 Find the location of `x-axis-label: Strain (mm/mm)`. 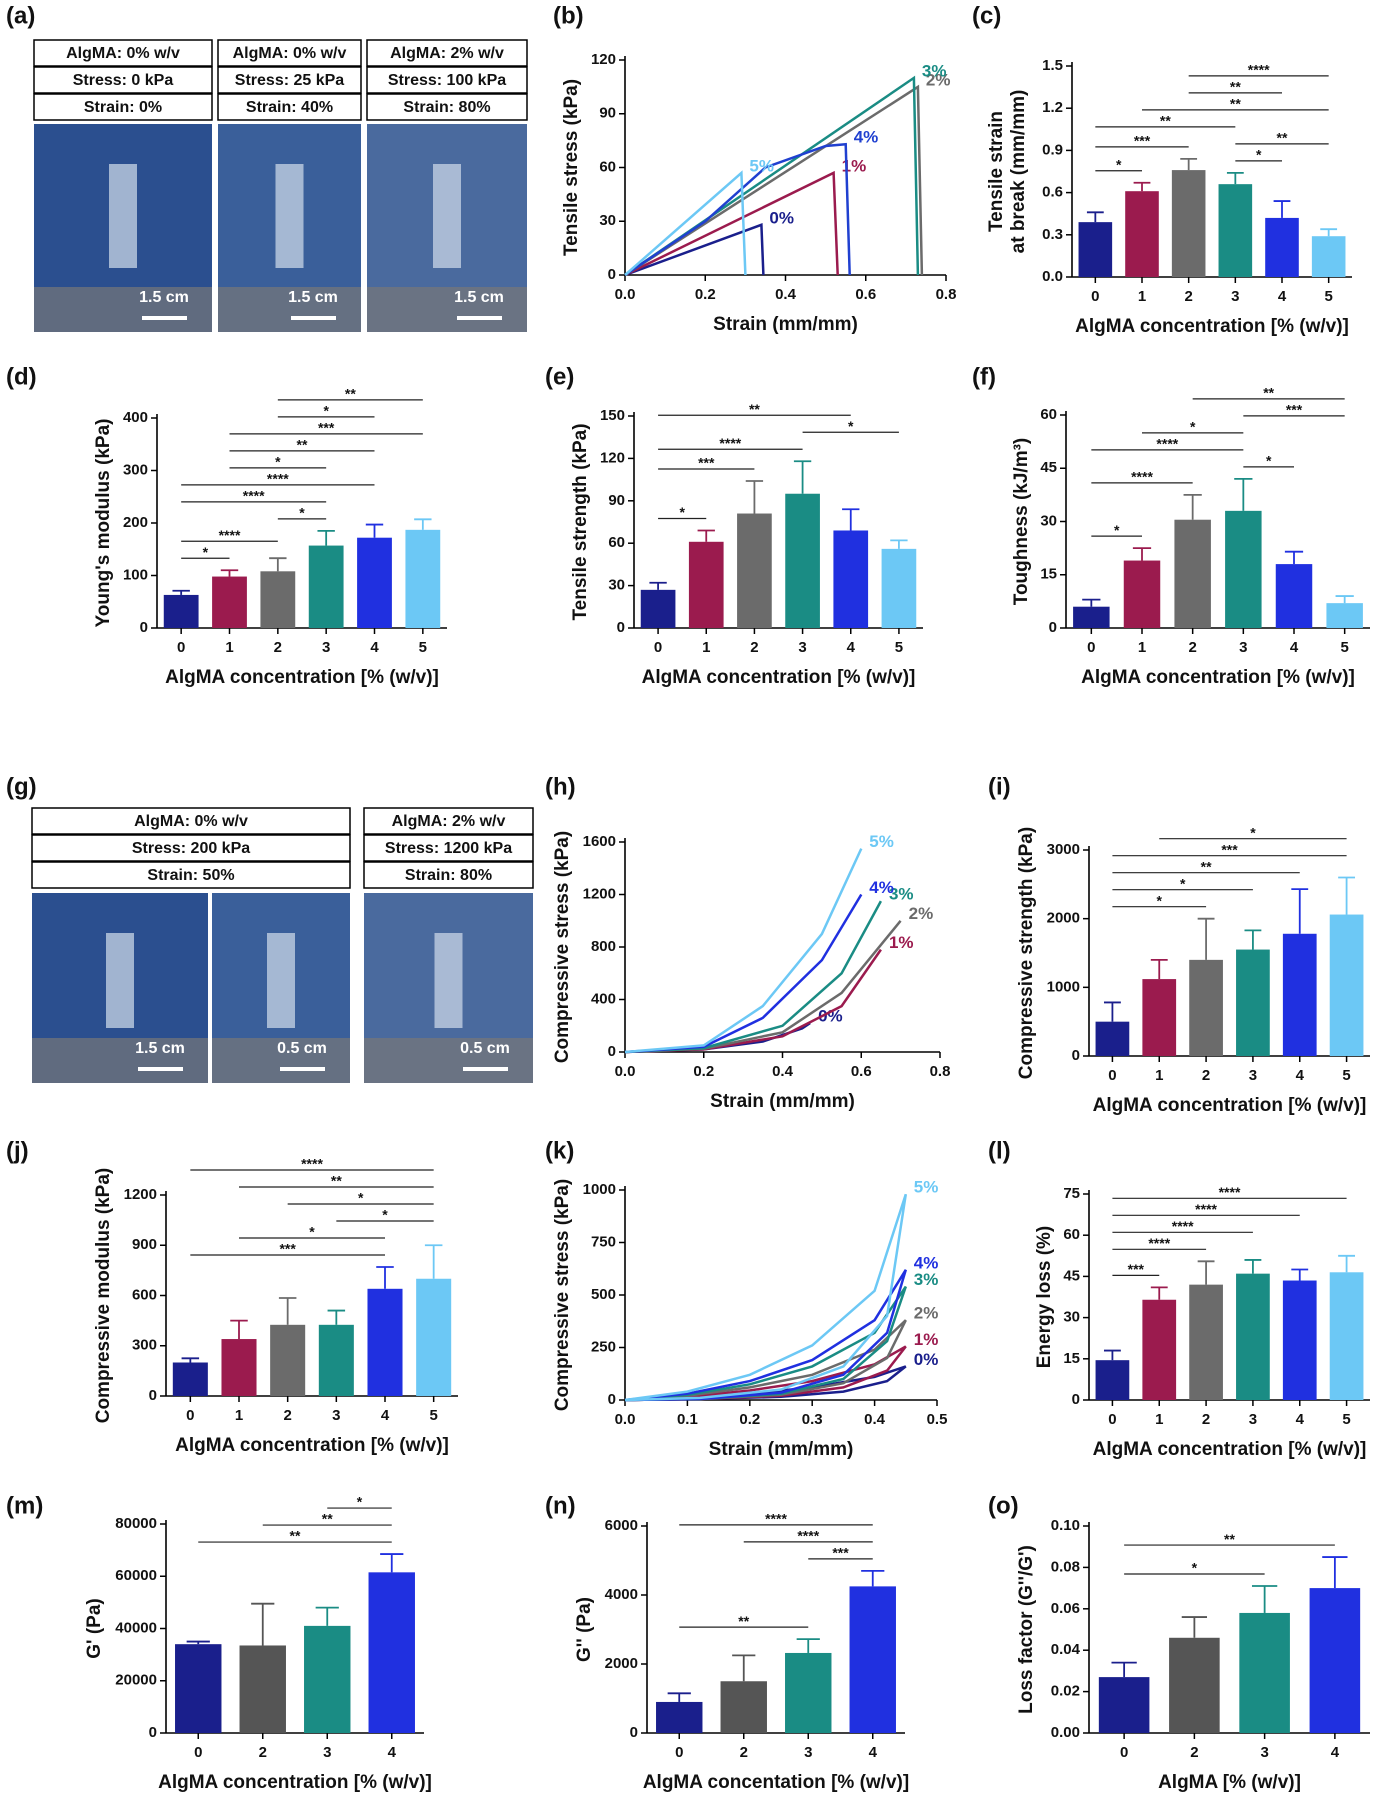

x-axis-label: Strain (mm/mm) is located at coordinates (782, 1101).